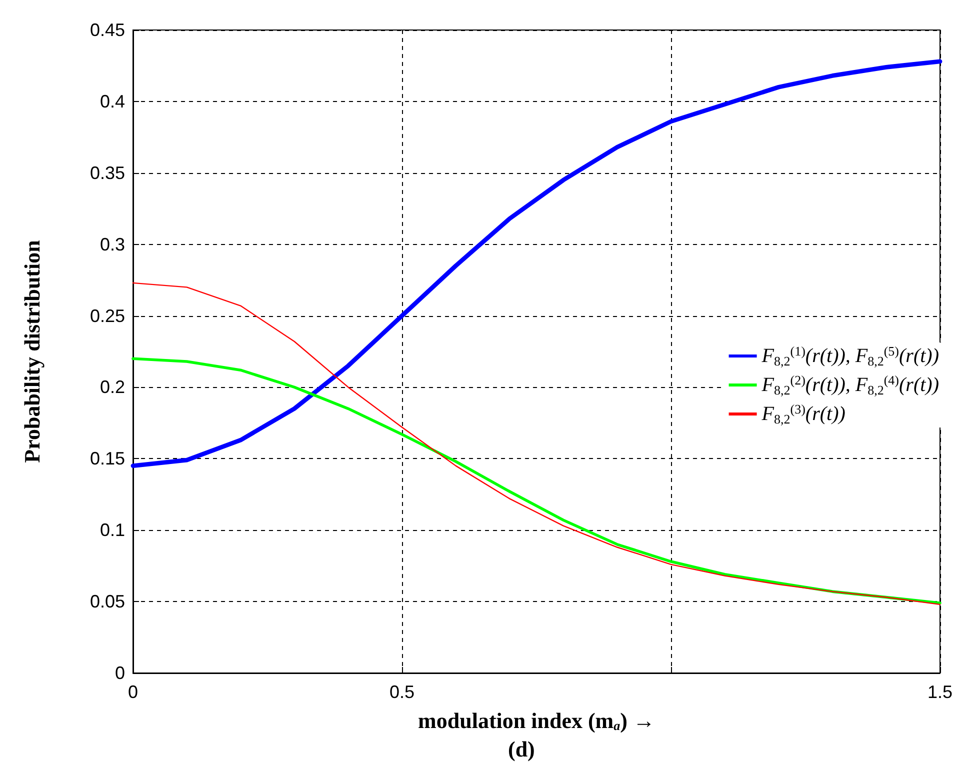 The image size is (971, 762). What do you see at coordinates (119, 673) in the screenshot?
I see `y-tick-label: 0` at bounding box center [119, 673].